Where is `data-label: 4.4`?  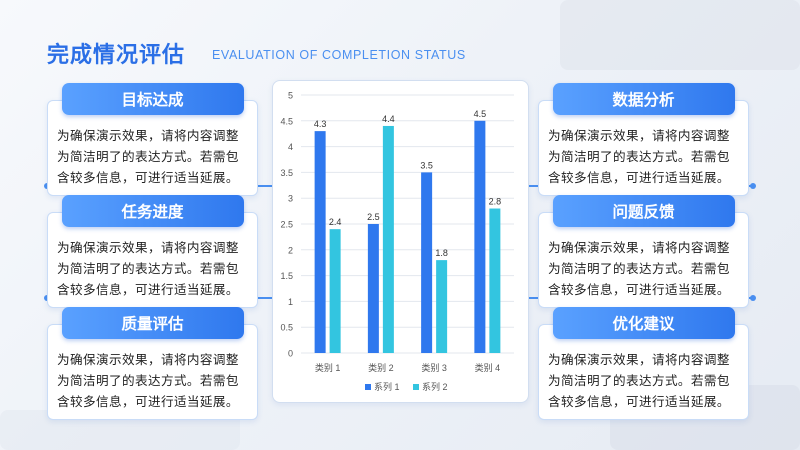
data-label: 4.4 is located at coordinates (388, 119).